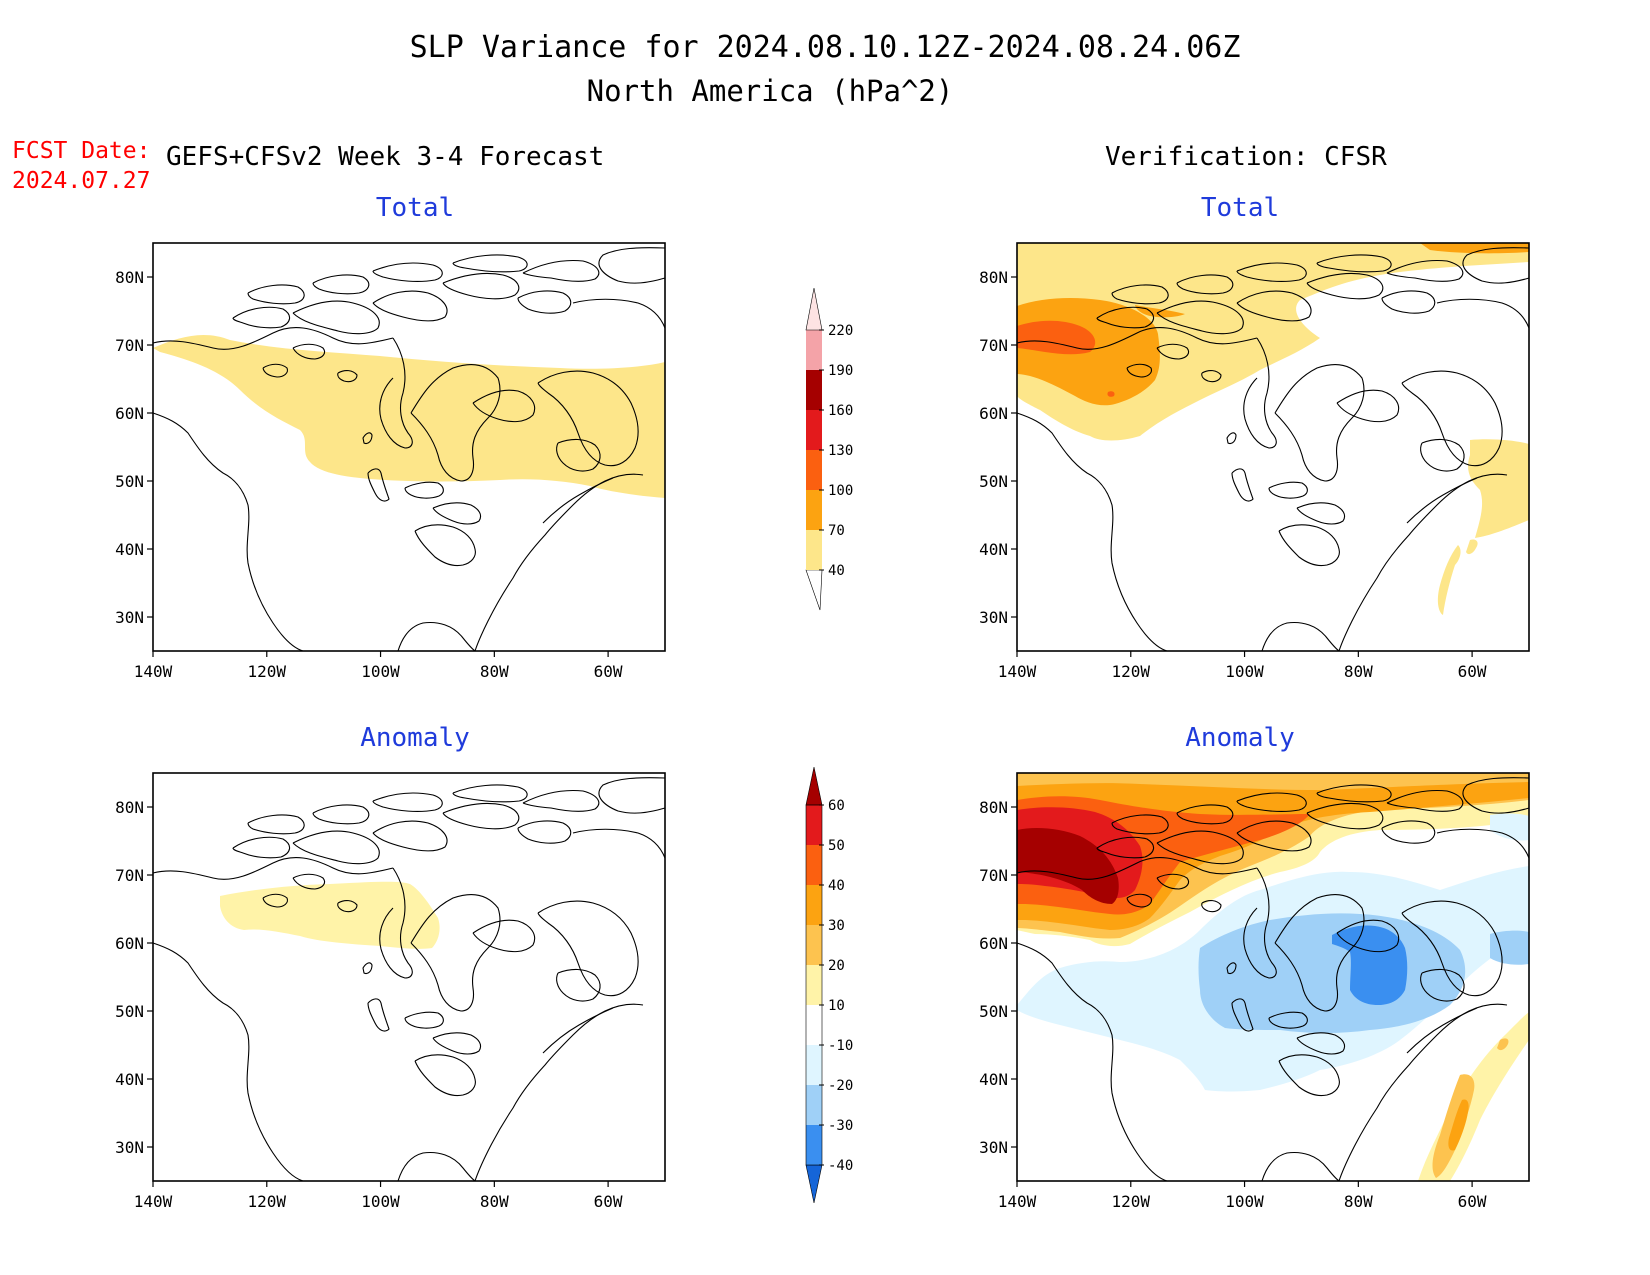 This screenshot has height=1275, width=1650. I want to click on lat-tick-label: 70N, so click(129, 875).